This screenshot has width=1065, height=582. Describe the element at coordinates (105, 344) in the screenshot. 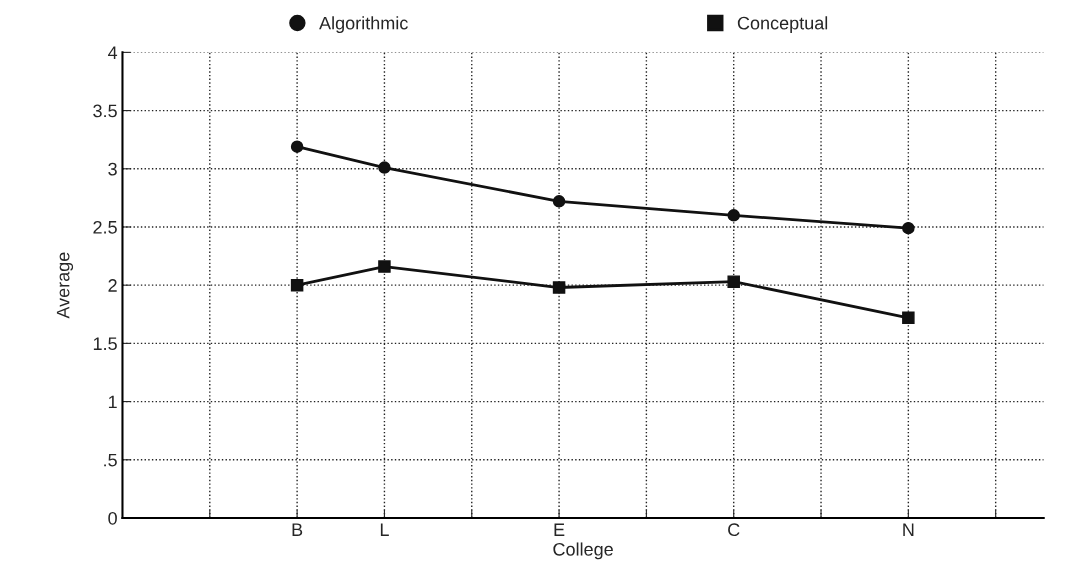

I see `y-tick-label: 1.5` at that location.